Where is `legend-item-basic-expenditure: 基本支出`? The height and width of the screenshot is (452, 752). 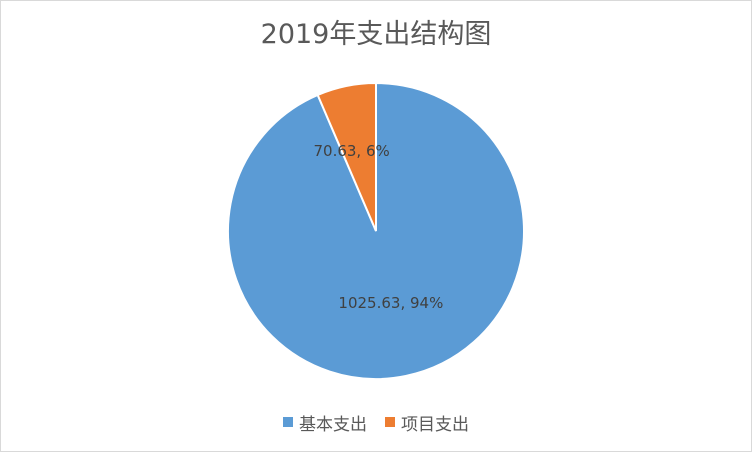
legend-item-basic-expenditure: 基本支出 is located at coordinates (325, 422).